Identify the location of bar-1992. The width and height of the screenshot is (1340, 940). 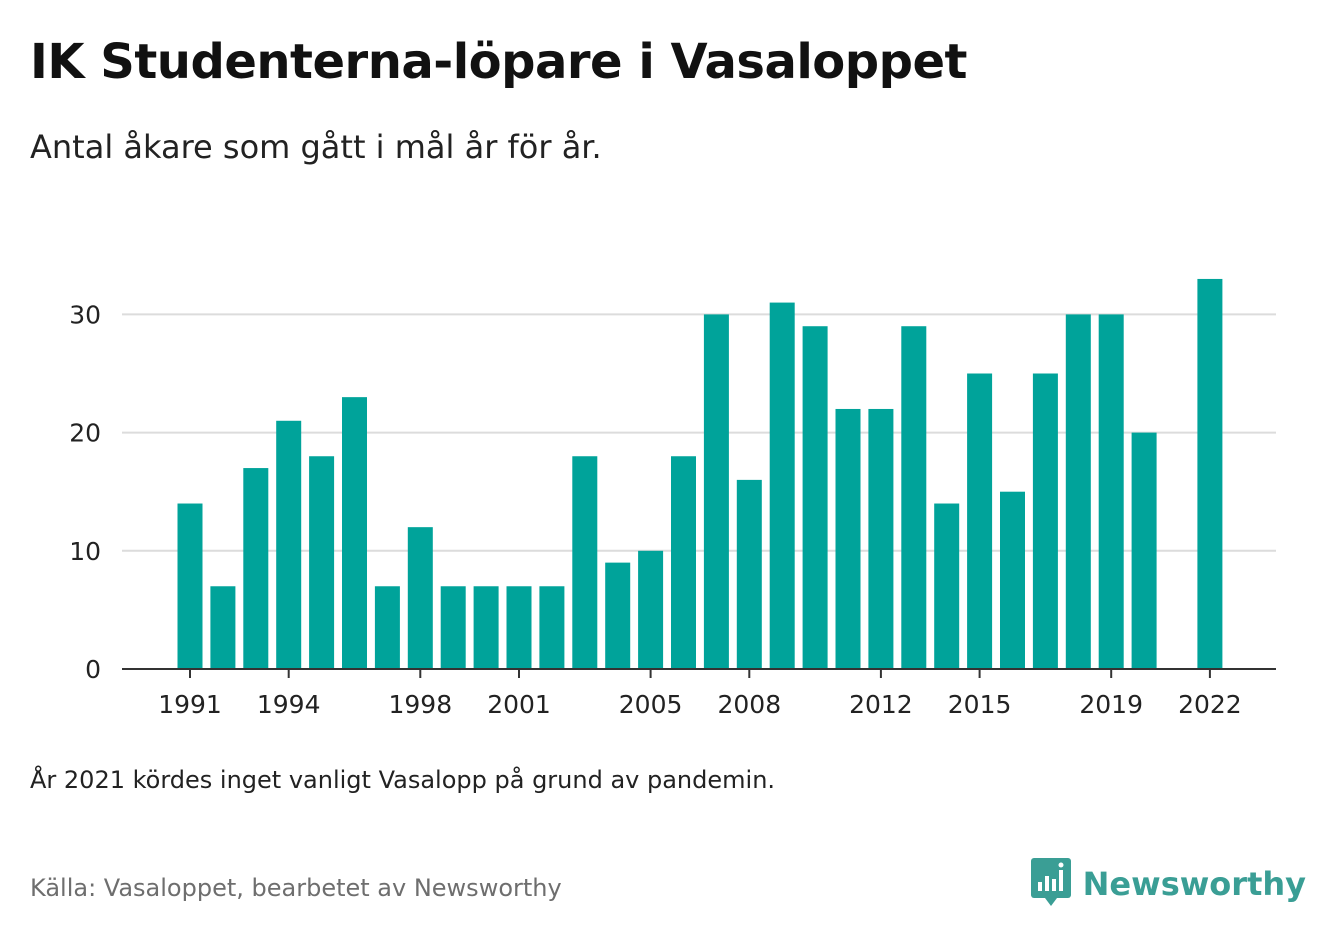
(223, 627).